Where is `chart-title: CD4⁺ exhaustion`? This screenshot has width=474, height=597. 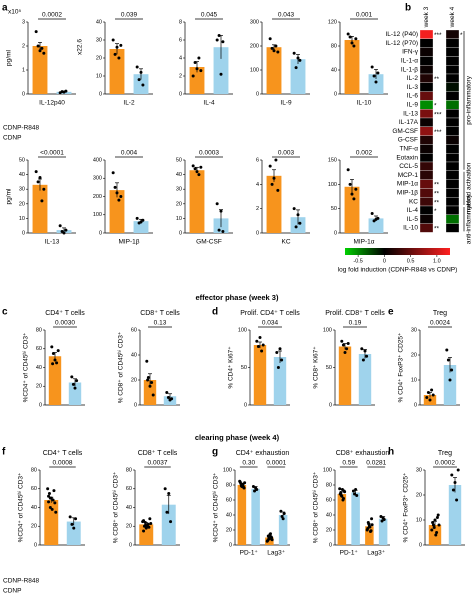
chart-title: CD4⁺ exhaustion is located at coordinates (263, 453).